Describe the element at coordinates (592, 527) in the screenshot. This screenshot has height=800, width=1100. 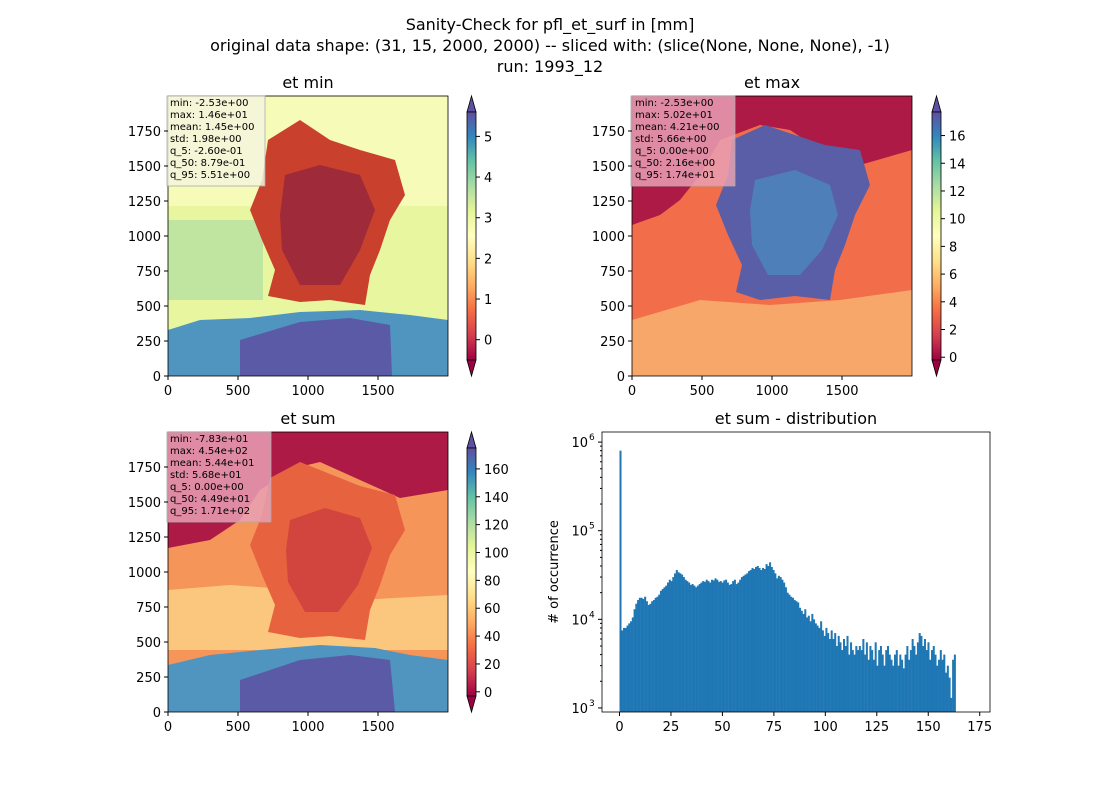
I see `y-tick-exponent: 5` at that location.